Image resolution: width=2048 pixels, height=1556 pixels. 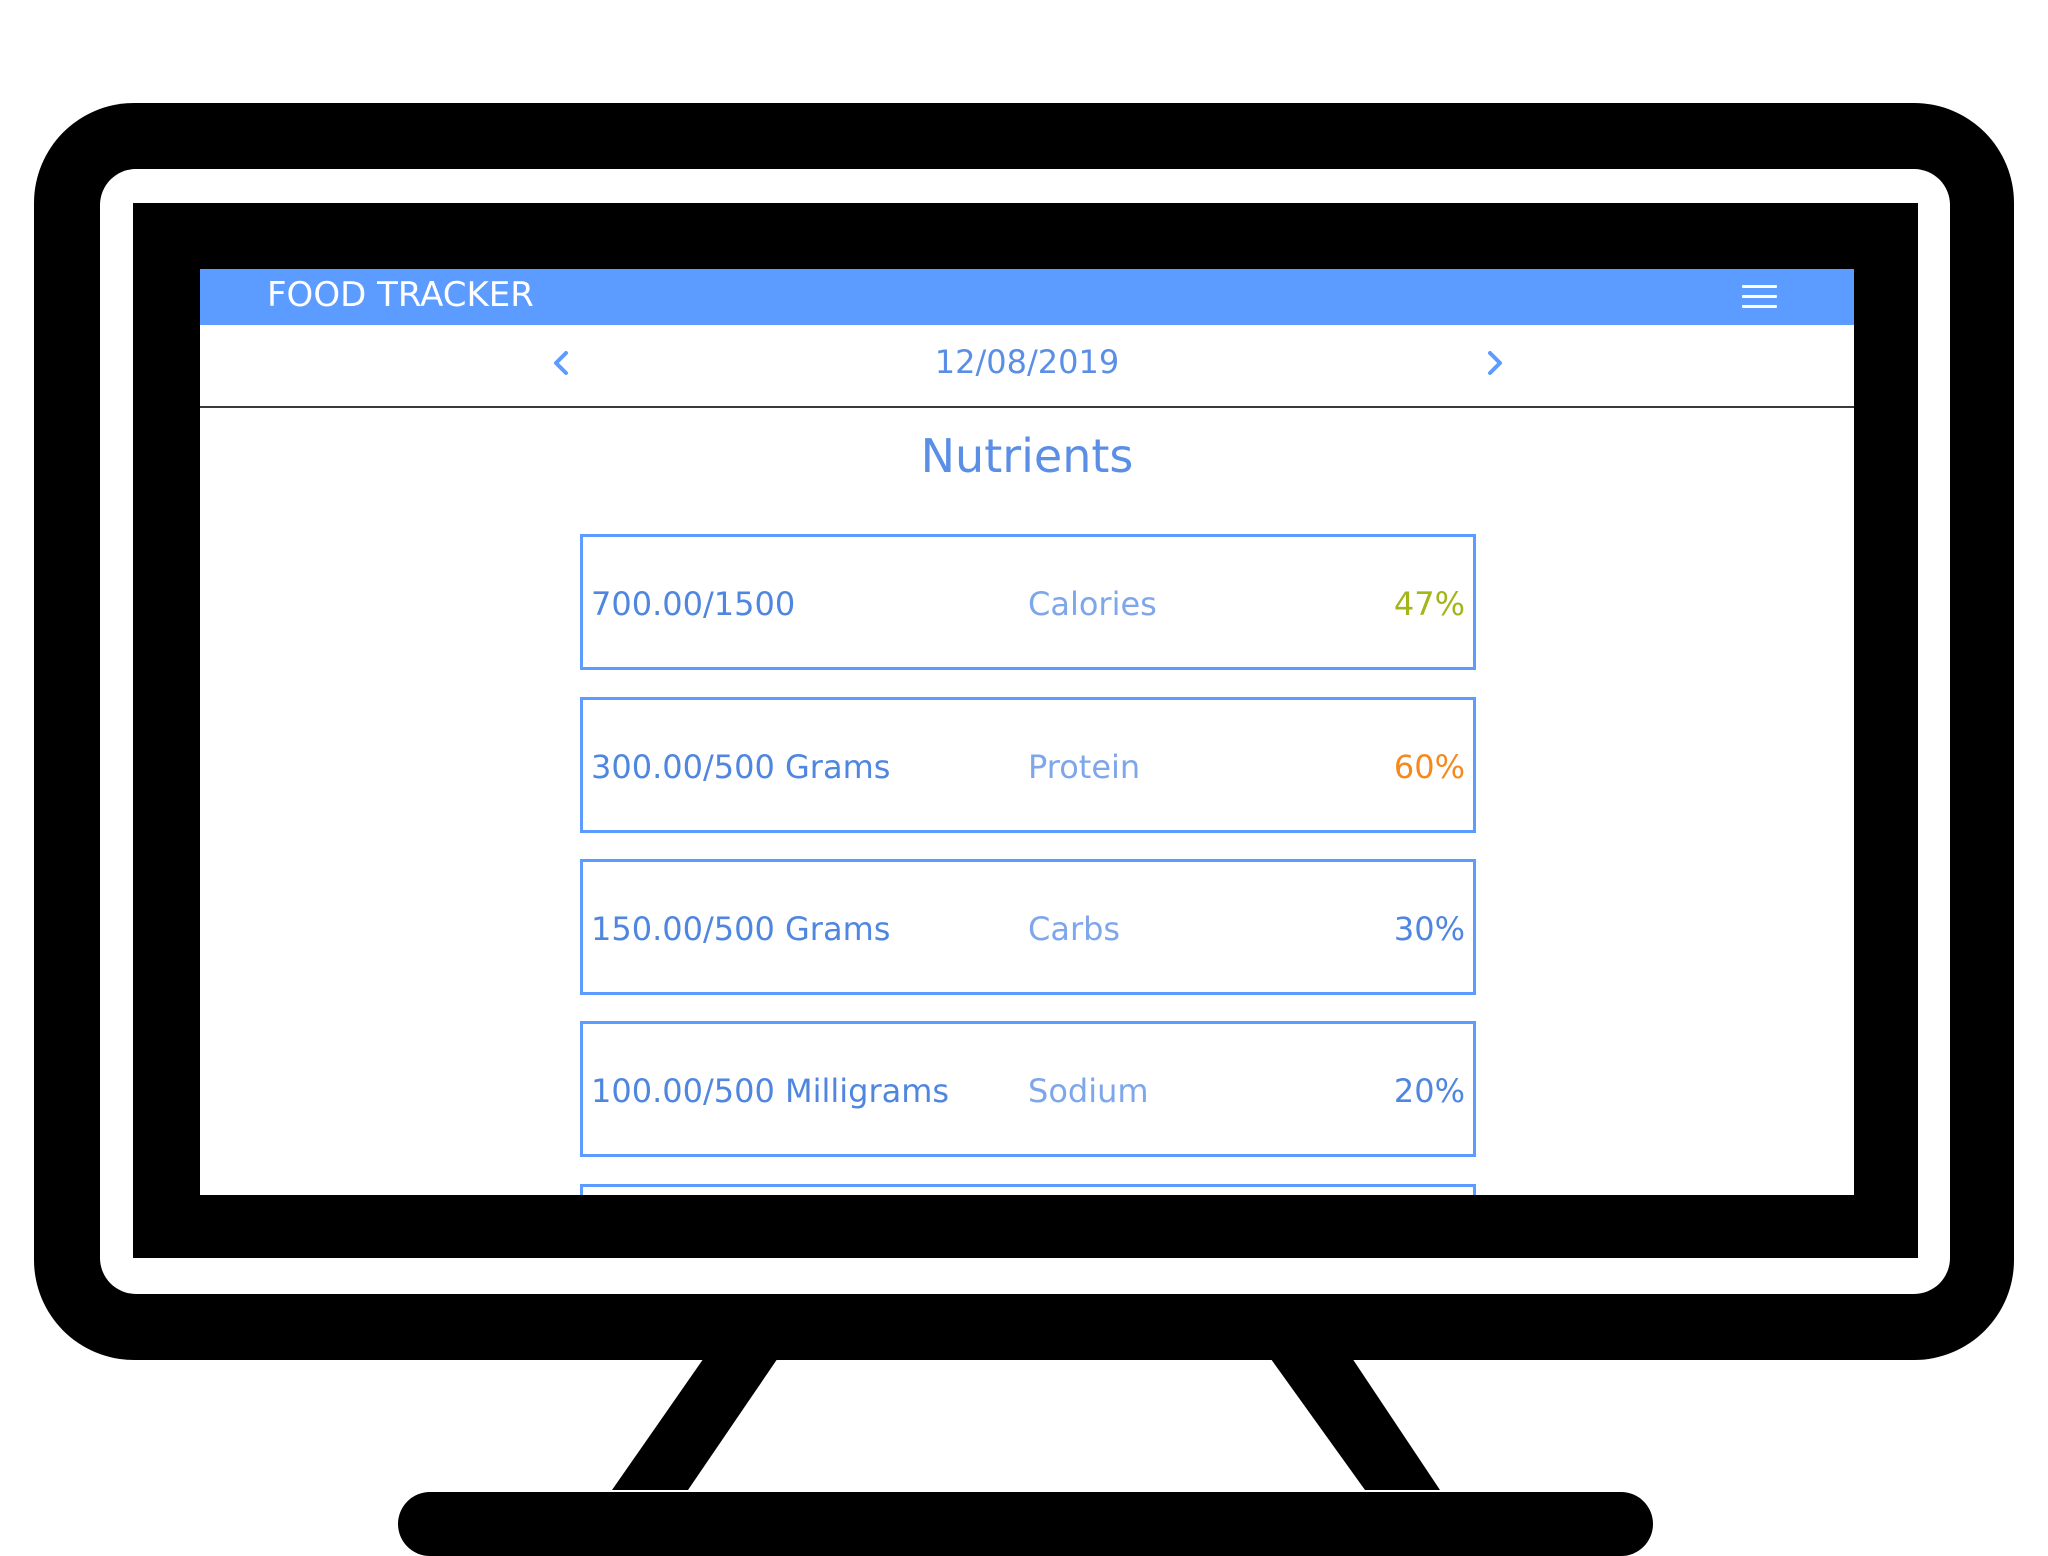 I want to click on nutrient-name: Carbs, so click(x=1074, y=929).